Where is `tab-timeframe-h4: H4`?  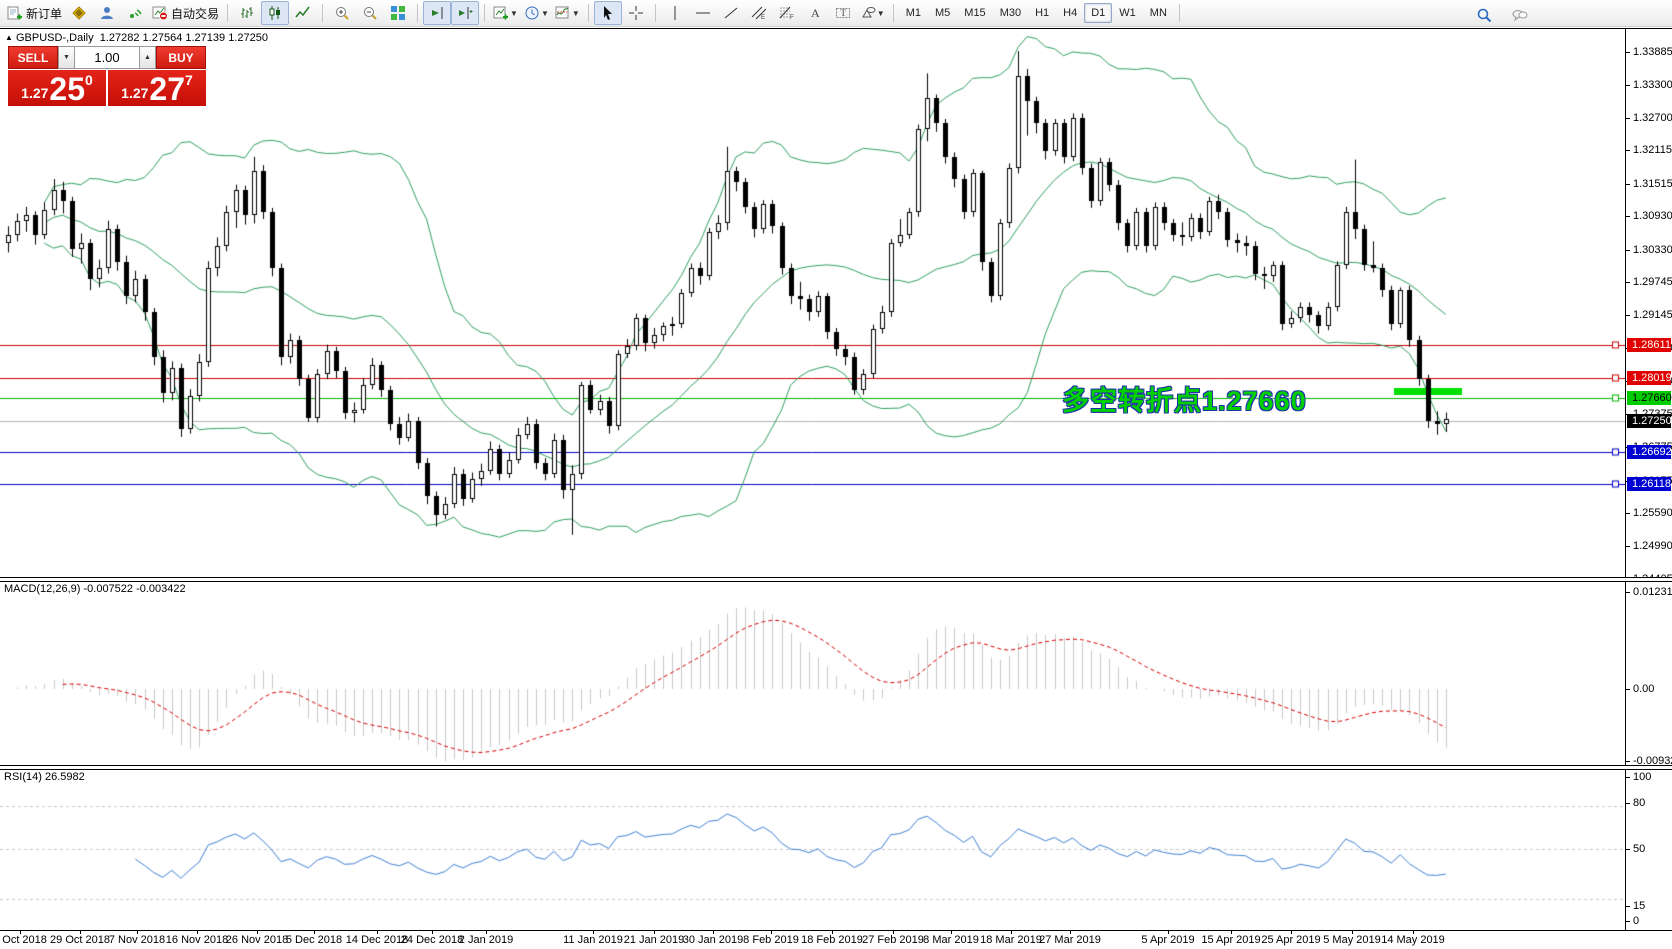 tab-timeframe-h4: H4 is located at coordinates (1070, 13).